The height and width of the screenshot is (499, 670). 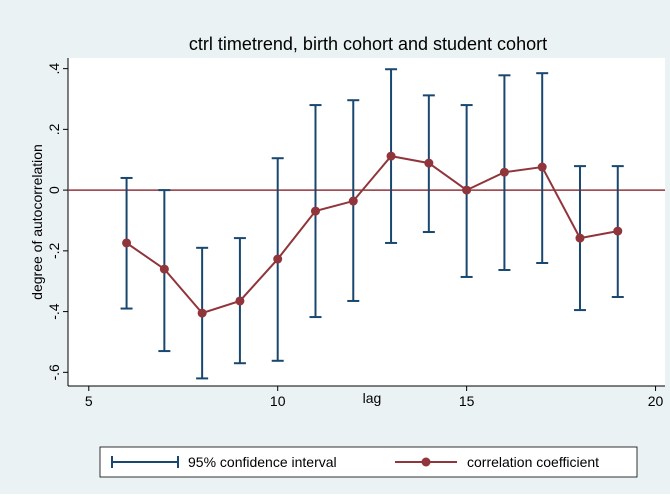 What do you see at coordinates (656, 401) in the screenshot?
I see `x-tick-label: 20` at bounding box center [656, 401].